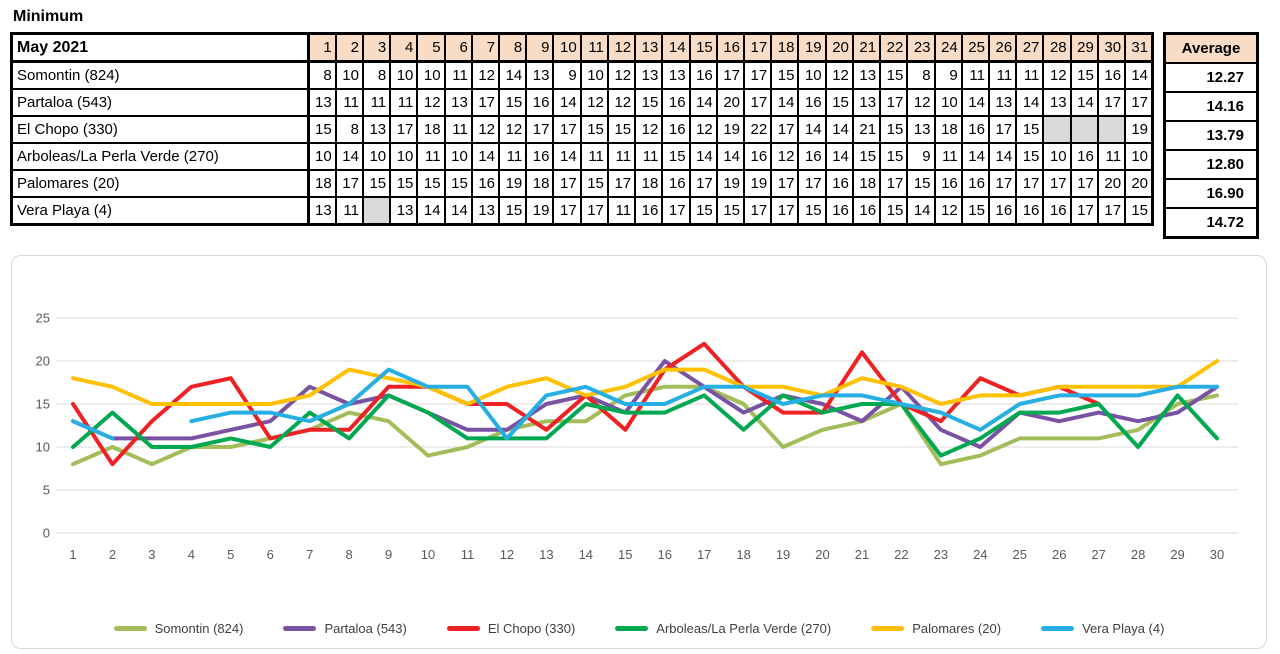 The image size is (1280, 654). What do you see at coordinates (458, 47) in the screenshot?
I see `day-header-cell: 6` at bounding box center [458, 47].